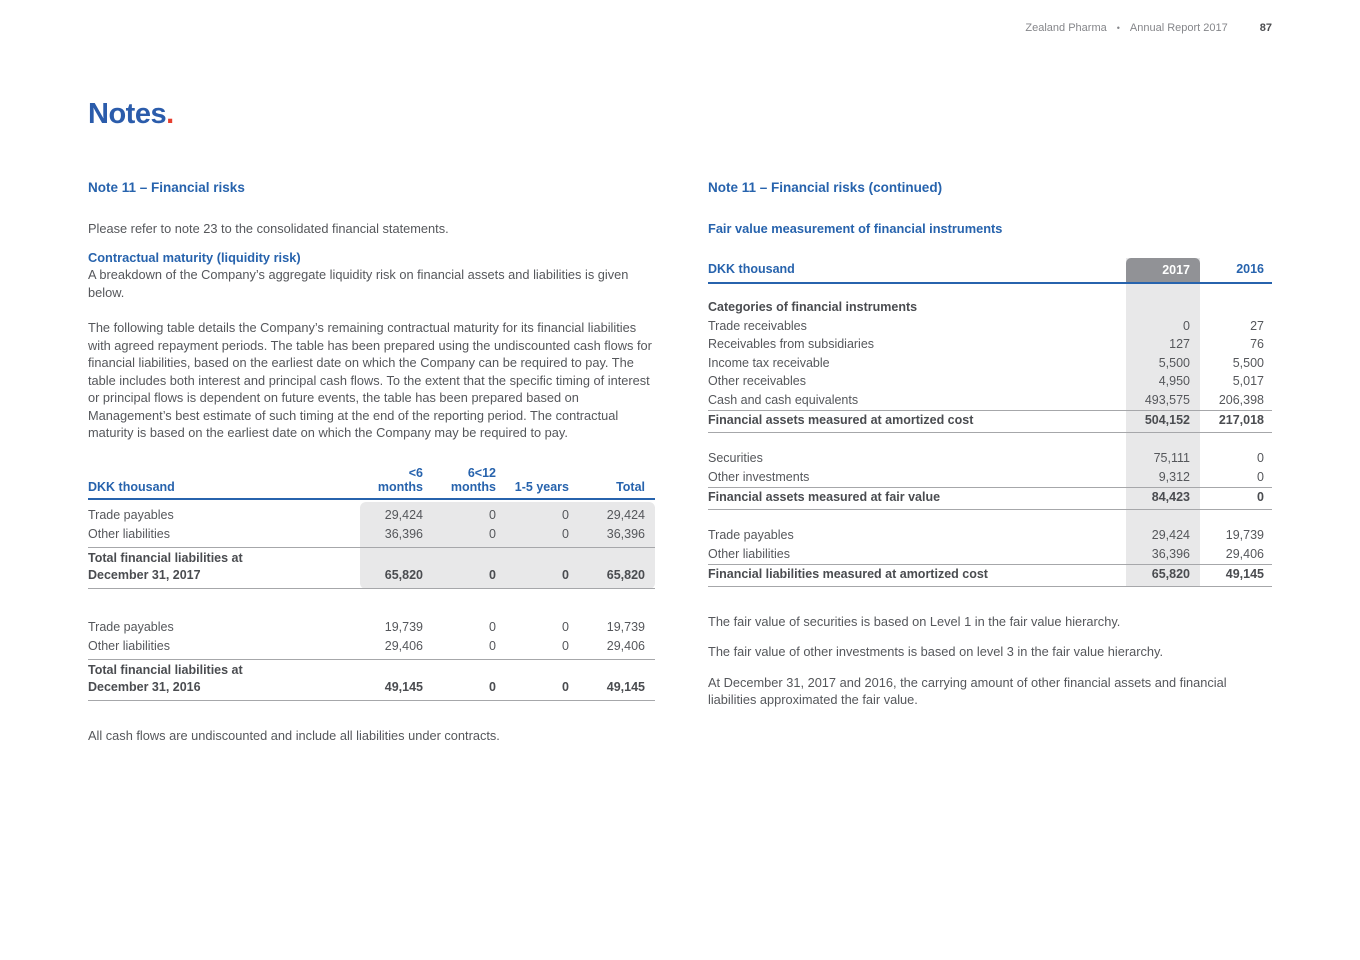  I want to click on table-row: Other liabilities 36,396 0 0 36,396, so click(366, 534).